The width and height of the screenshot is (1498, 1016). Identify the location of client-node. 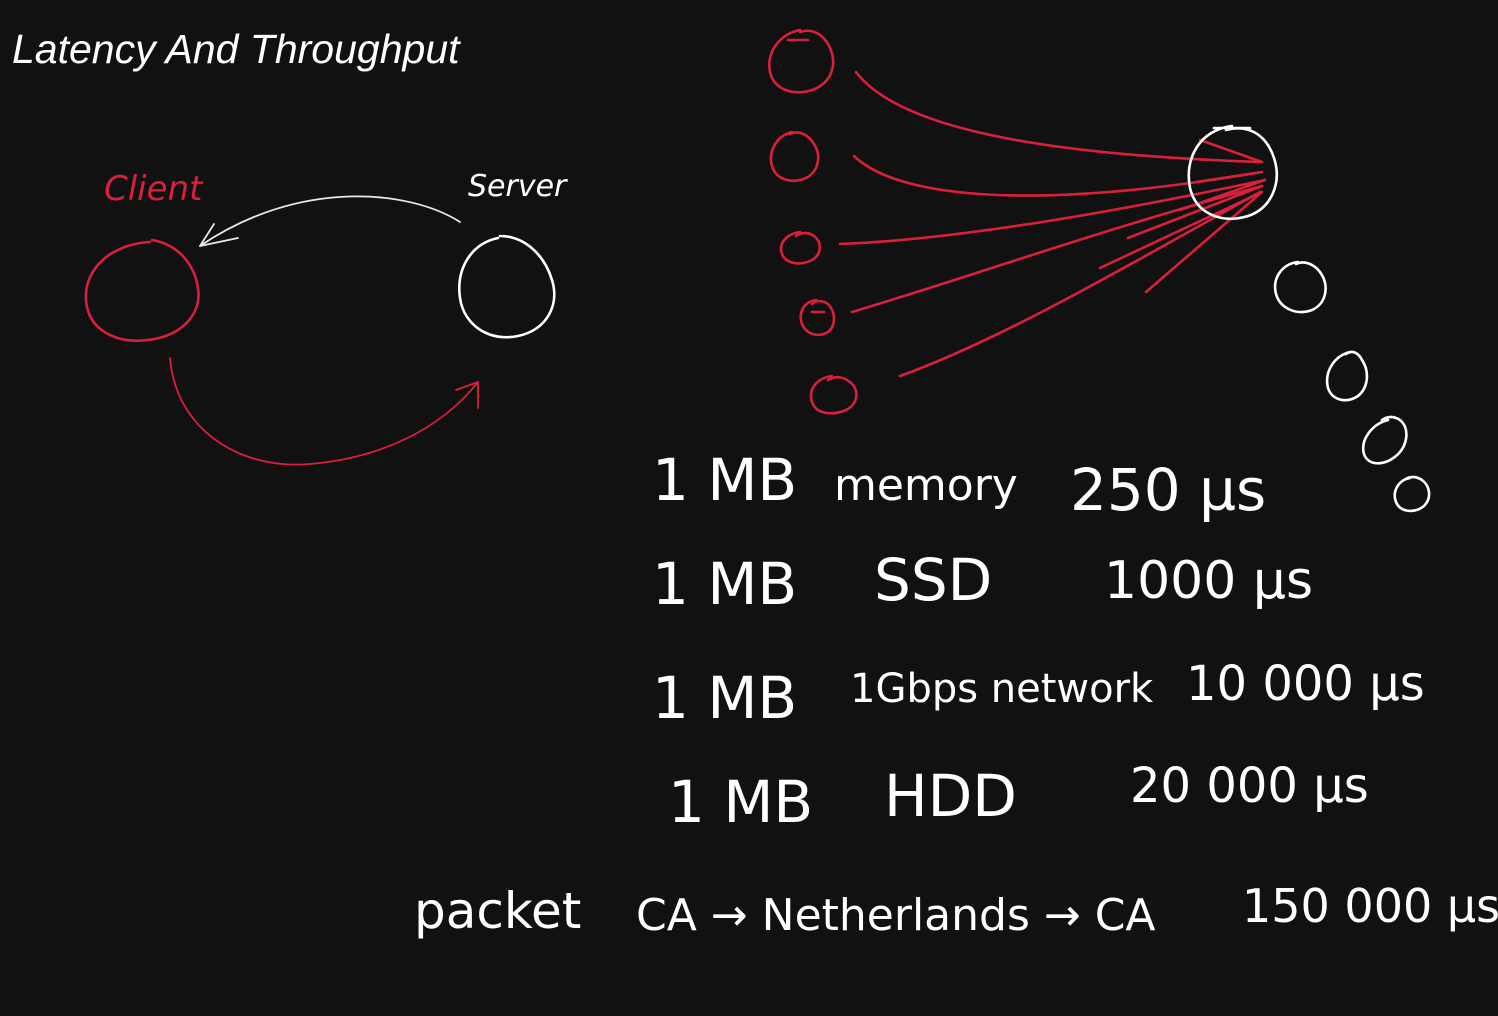
(142, 290).